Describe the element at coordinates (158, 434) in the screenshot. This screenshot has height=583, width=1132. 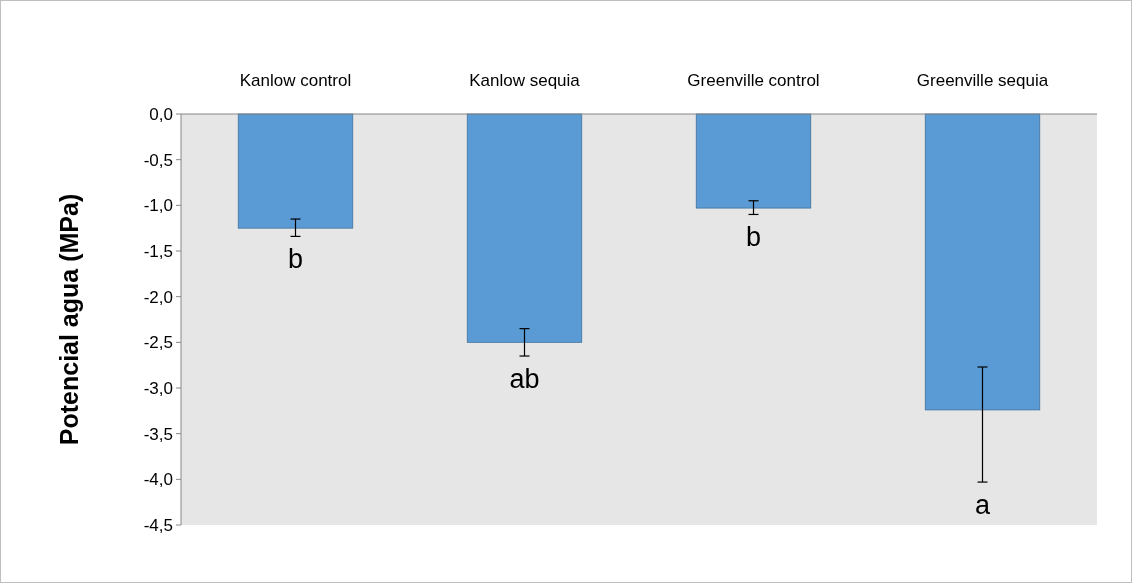
I see `y-tick-label: -3,5` at that location.